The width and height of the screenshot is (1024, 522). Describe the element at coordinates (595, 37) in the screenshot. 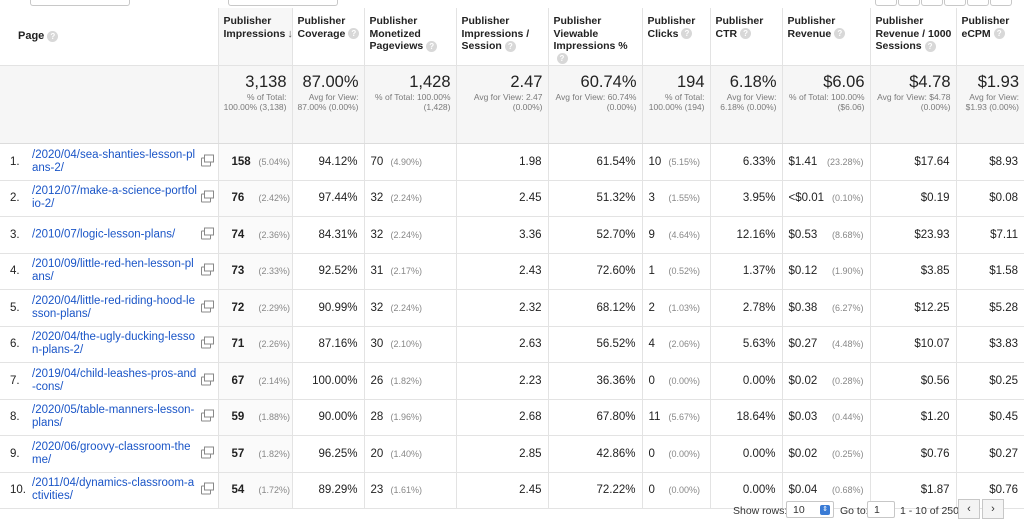

I see `column-header-viewable: Publisher Viewable Impressions %?` at that location.